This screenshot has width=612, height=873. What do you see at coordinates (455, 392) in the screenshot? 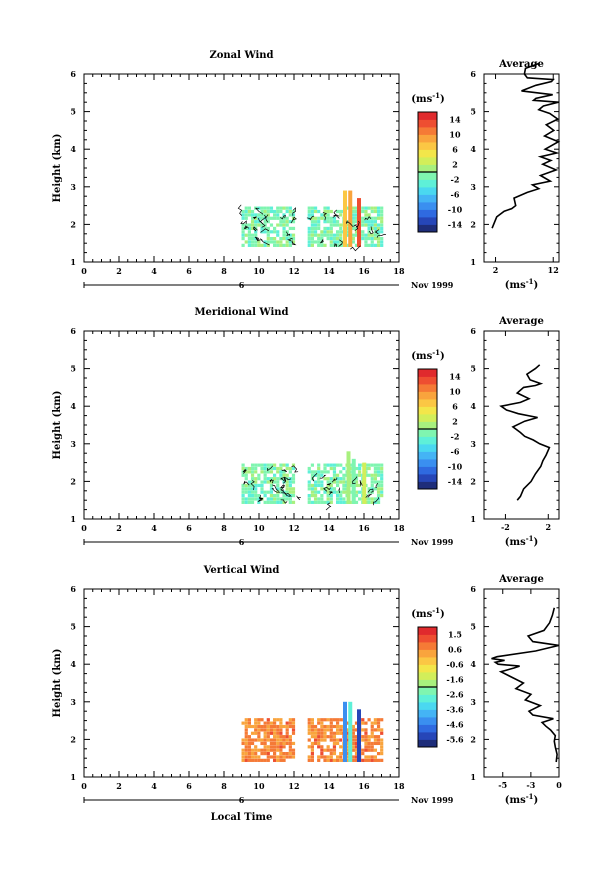
I see `colorbar-tick-label: 10` at bounding box center [455, 392].